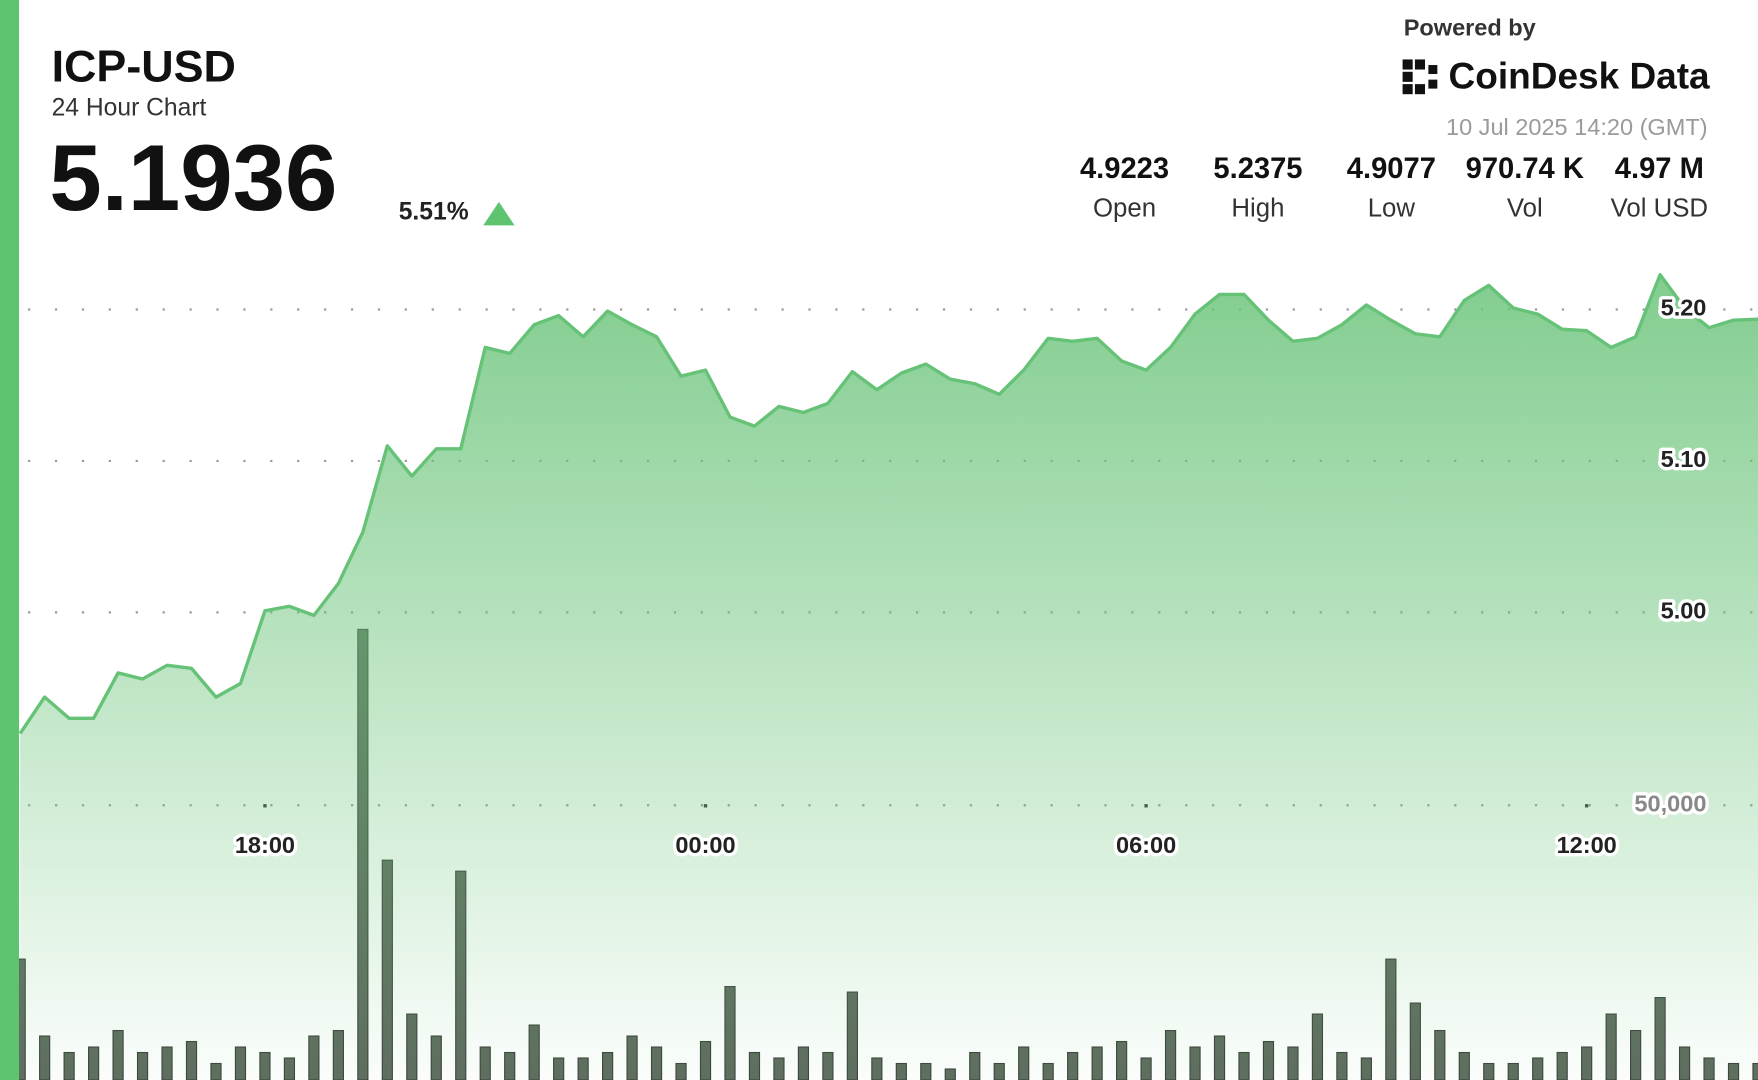 The width and height of the screenshot is (1758, 1080). What do you see at coordinates (10, 540) in the screenshot?
I see `accent-bar` at bounding box center [10, 540].